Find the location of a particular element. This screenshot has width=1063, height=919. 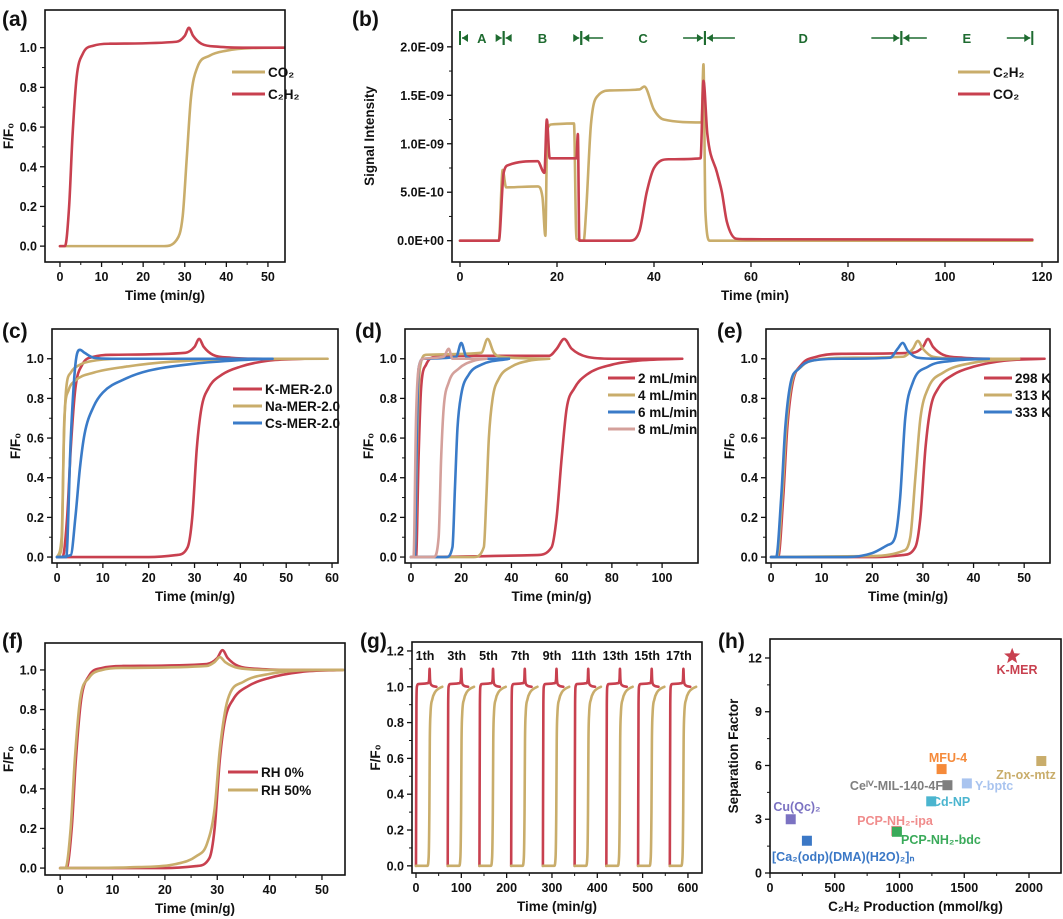

x-axis-label: C₂H₂ Production (mmol/kg) is located at coordinates (915, 906).